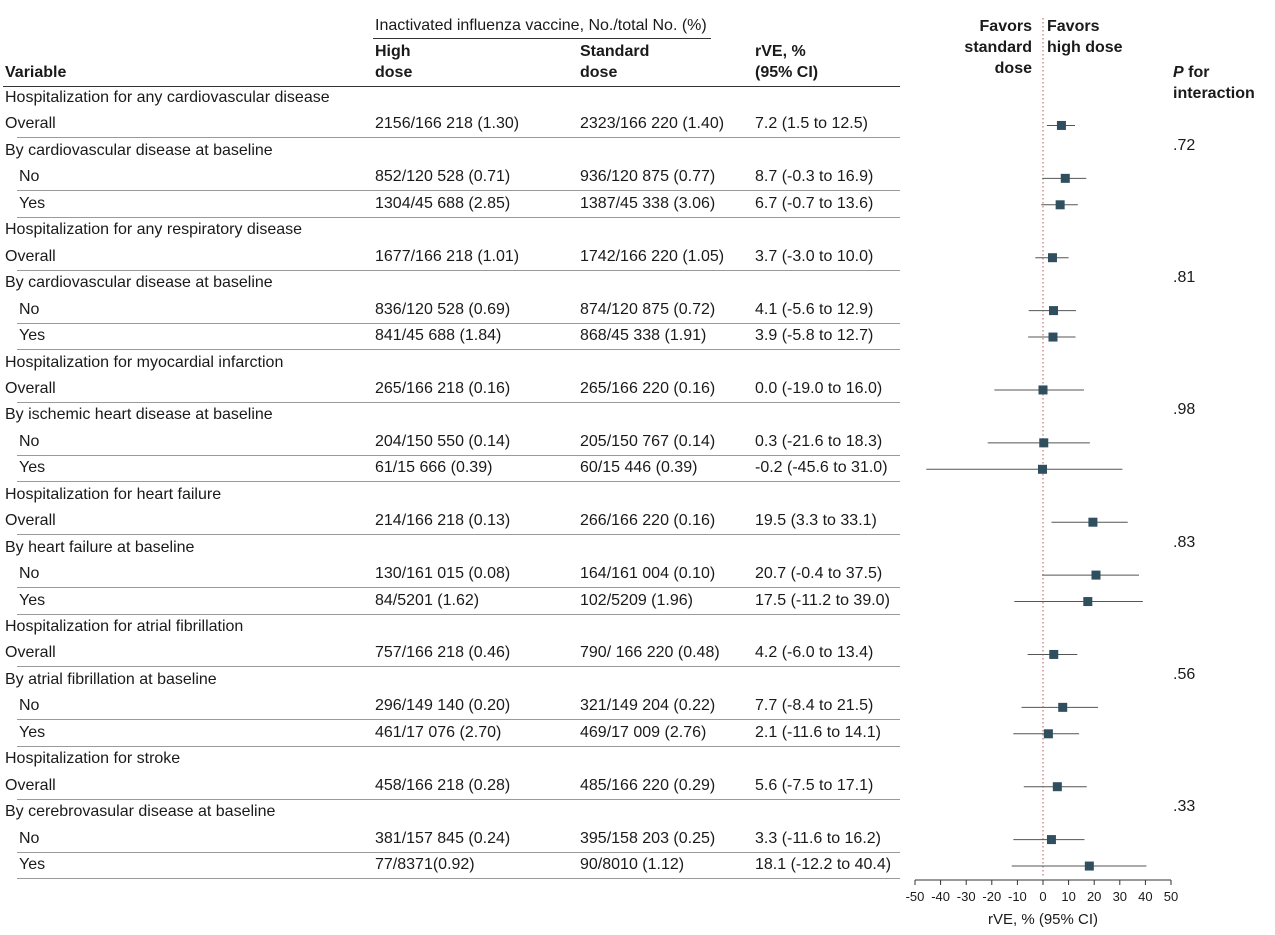 The width and height of the screenshot is (1275, 935). What do you see at coordinates (643, 732) in the screenshot?
I see `standard-dose-cell: 469/17 009 (2.76)` at bounding box center [643, 732].